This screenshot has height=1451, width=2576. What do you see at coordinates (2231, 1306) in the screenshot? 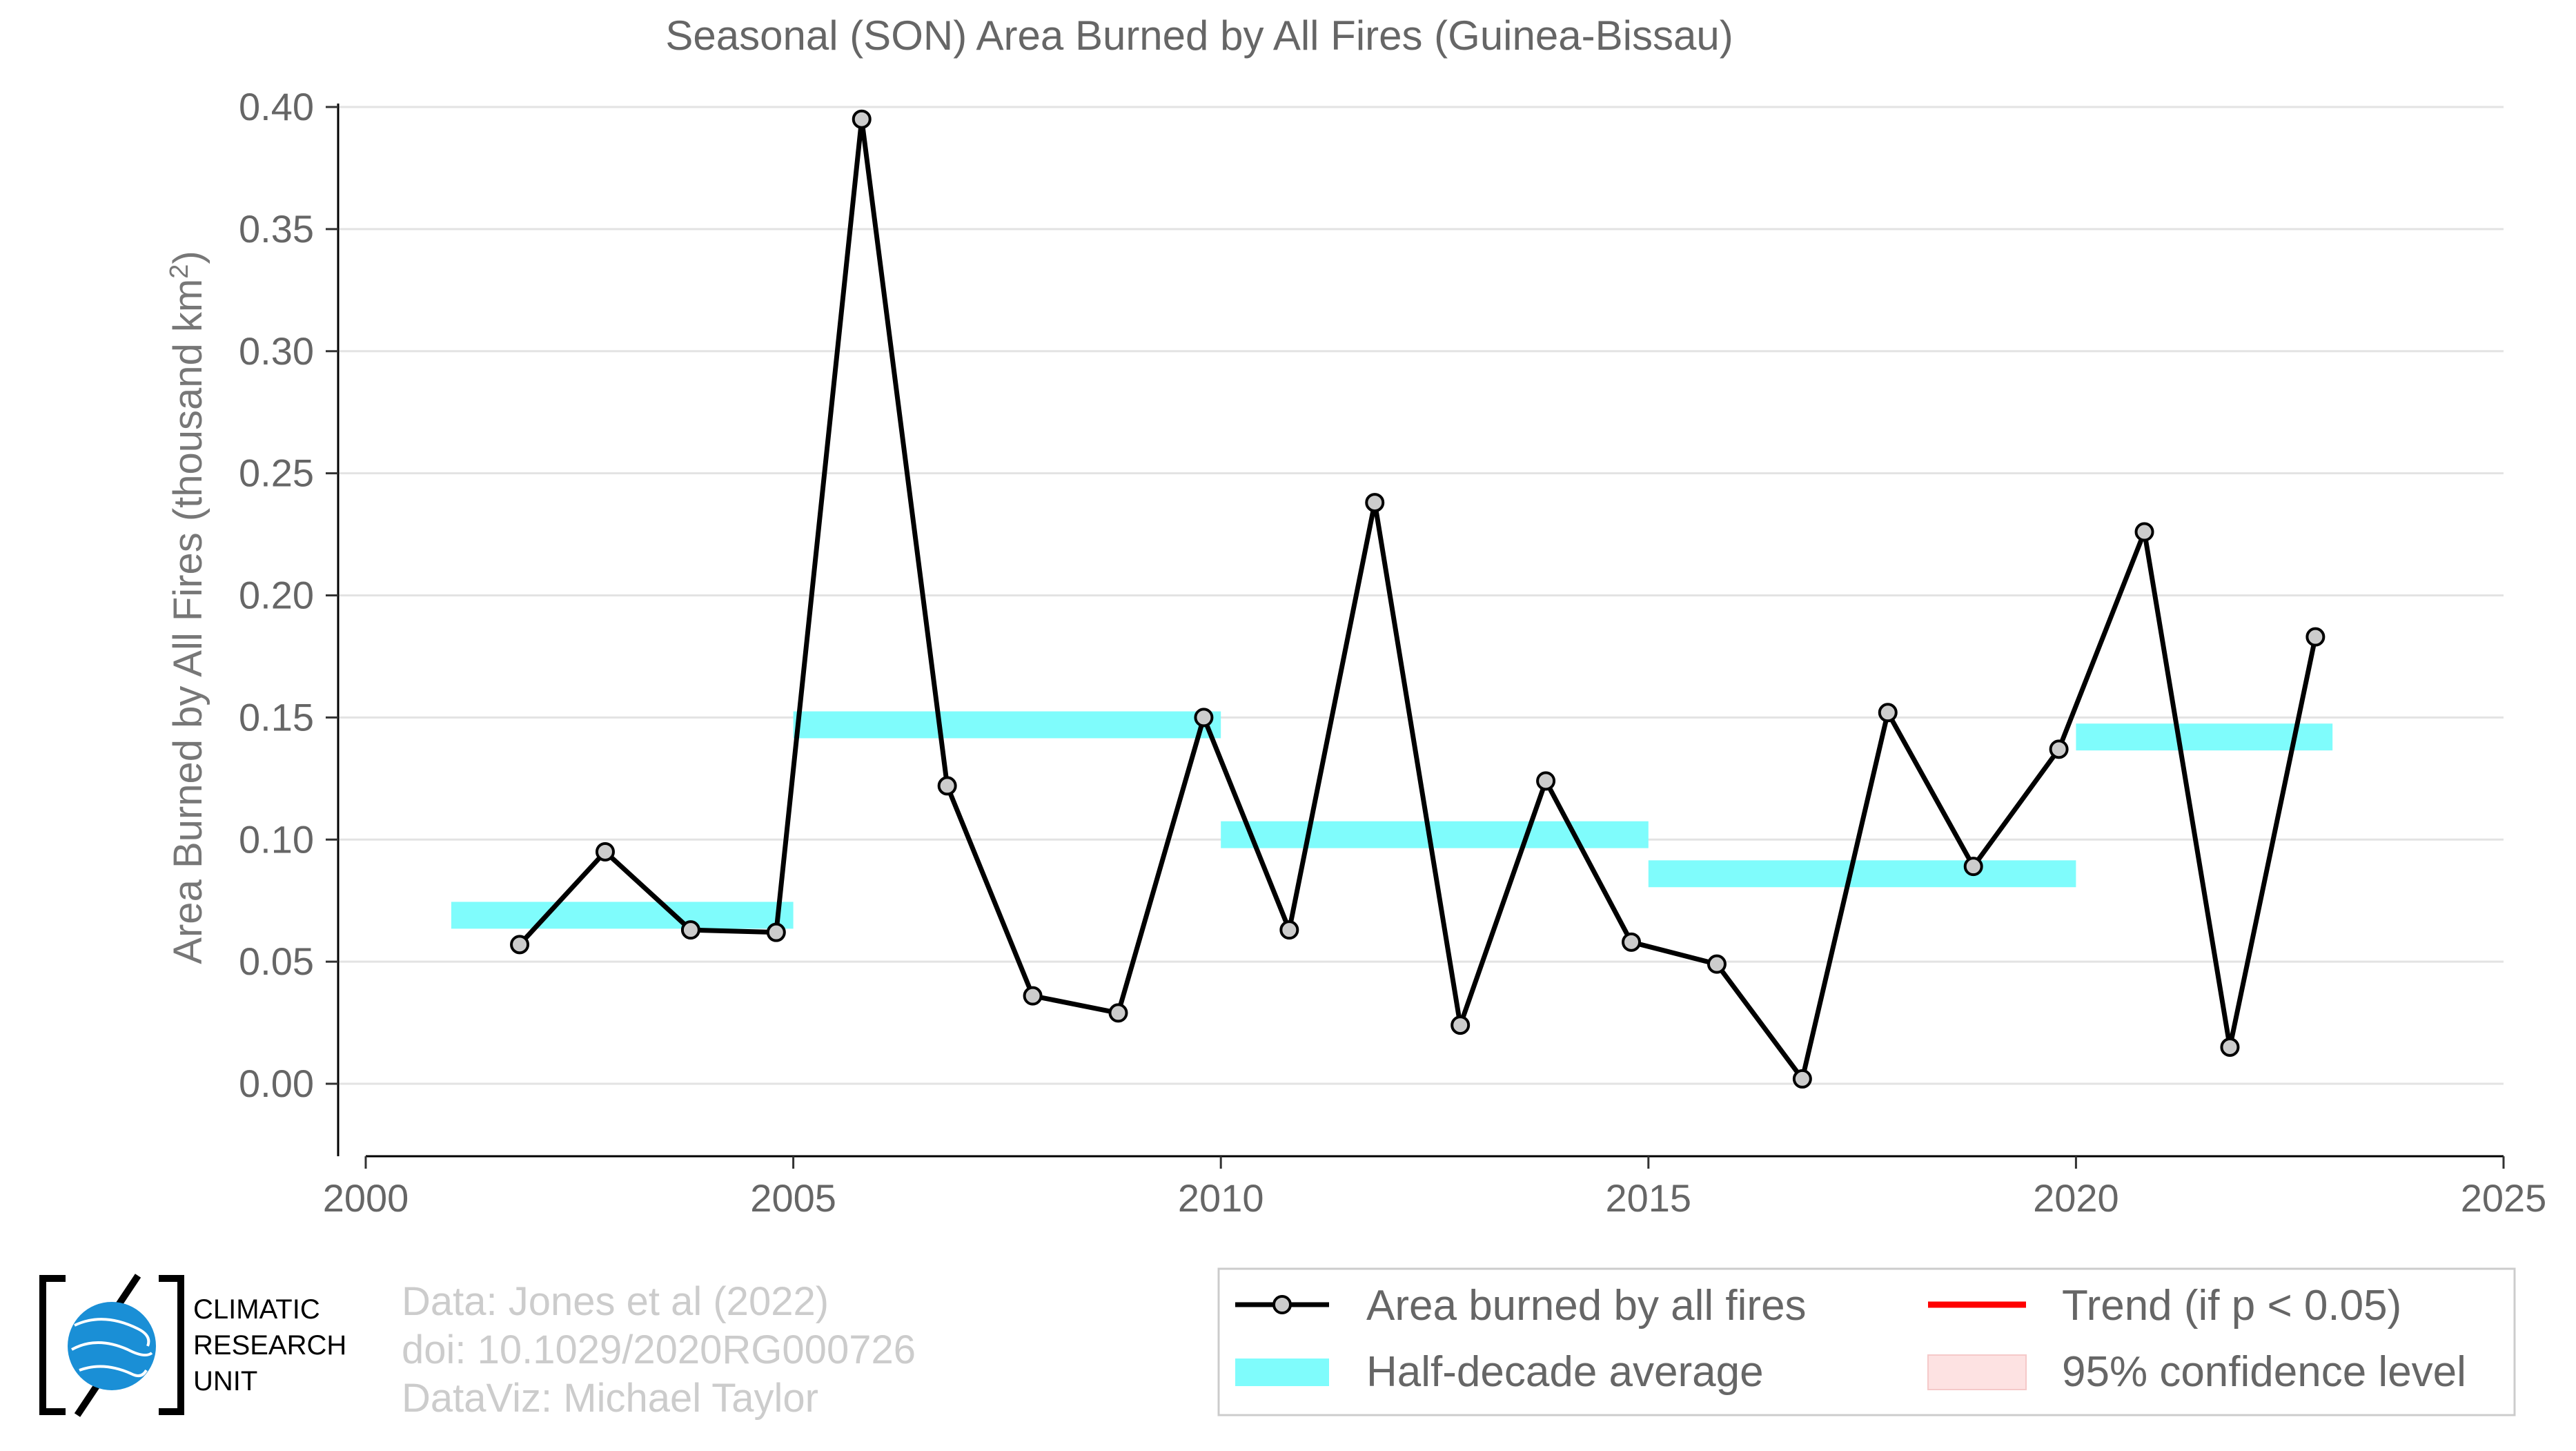
I see `legend-label-trend: Trend (if p < 0.05)` at bounding box center [2231, 1306].